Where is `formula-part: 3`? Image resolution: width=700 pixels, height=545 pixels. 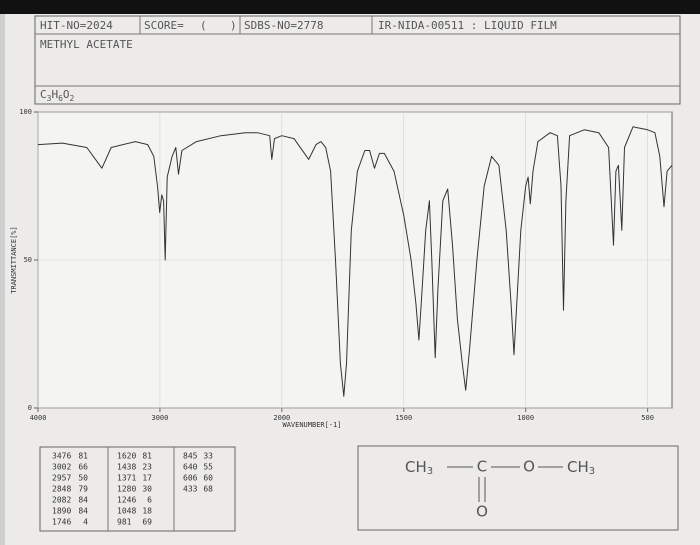
formula-part: 3 is located at coordinates (49, 98).